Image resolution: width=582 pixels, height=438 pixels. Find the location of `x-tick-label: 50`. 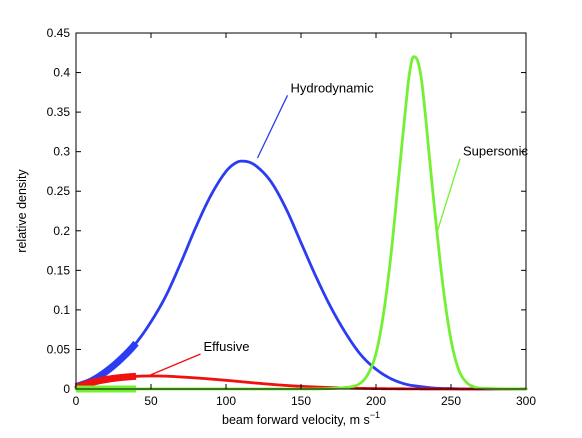

x-tick-label: 50 is located at coordinates (151, 401).